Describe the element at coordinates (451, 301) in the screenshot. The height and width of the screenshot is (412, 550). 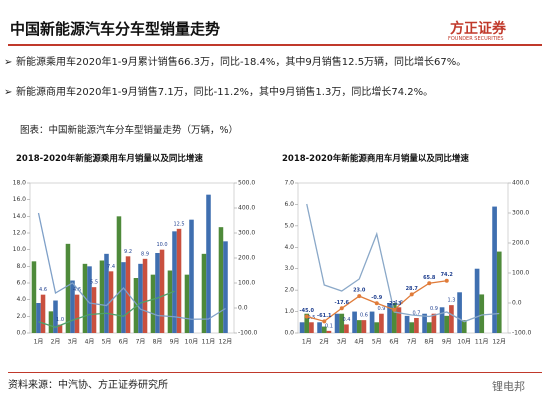
I see `data-label: 1.3` at that location.